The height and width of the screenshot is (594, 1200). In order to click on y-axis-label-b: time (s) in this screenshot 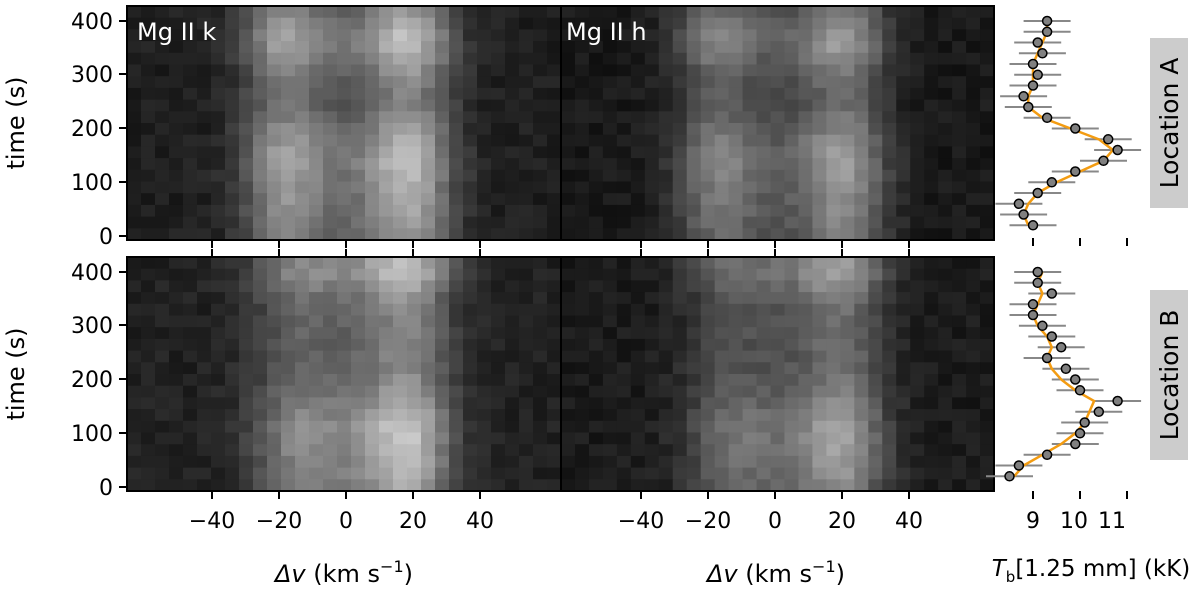, I will do `click(16, 373)`.